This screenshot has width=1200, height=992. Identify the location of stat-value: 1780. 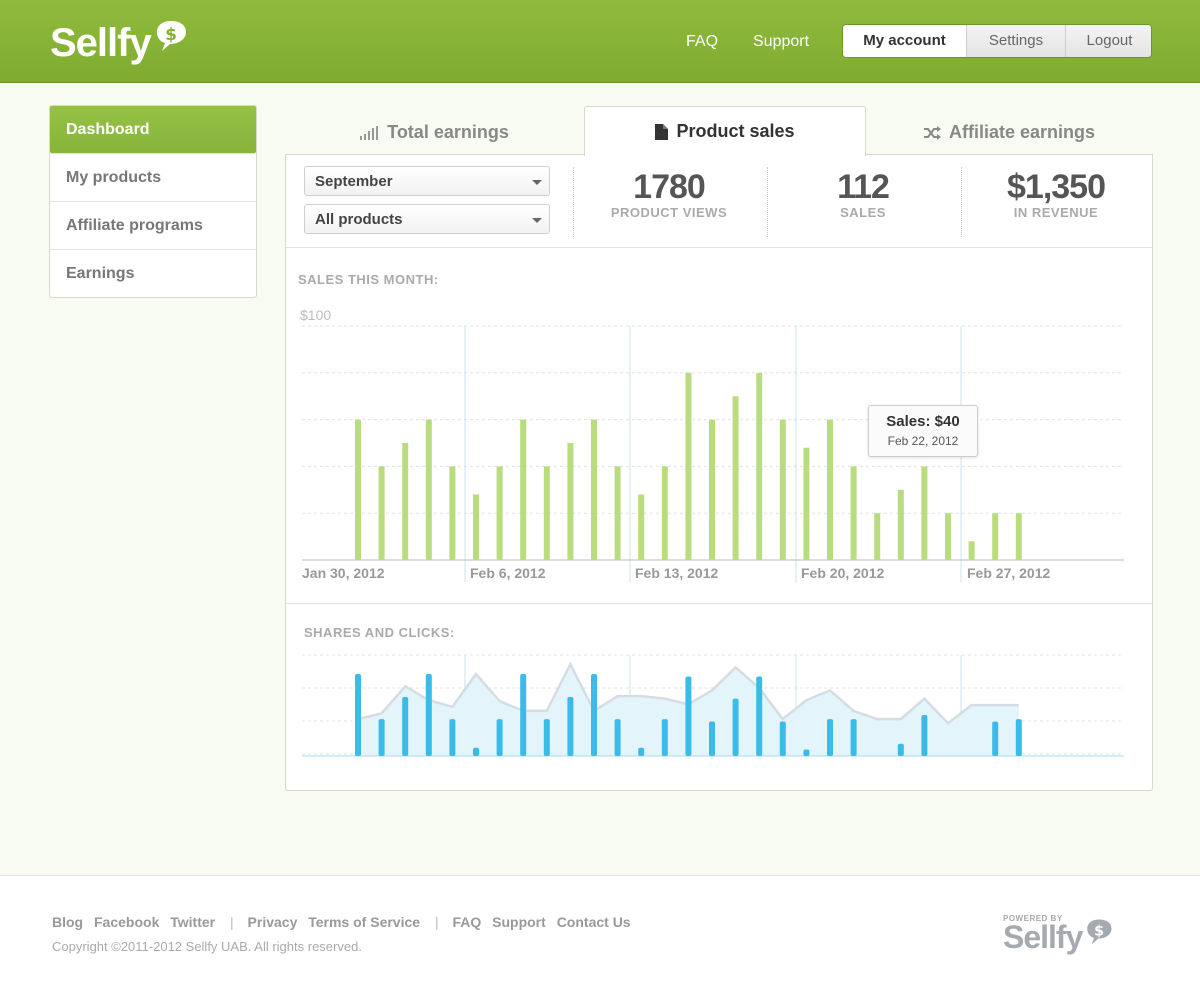
(669, 187).